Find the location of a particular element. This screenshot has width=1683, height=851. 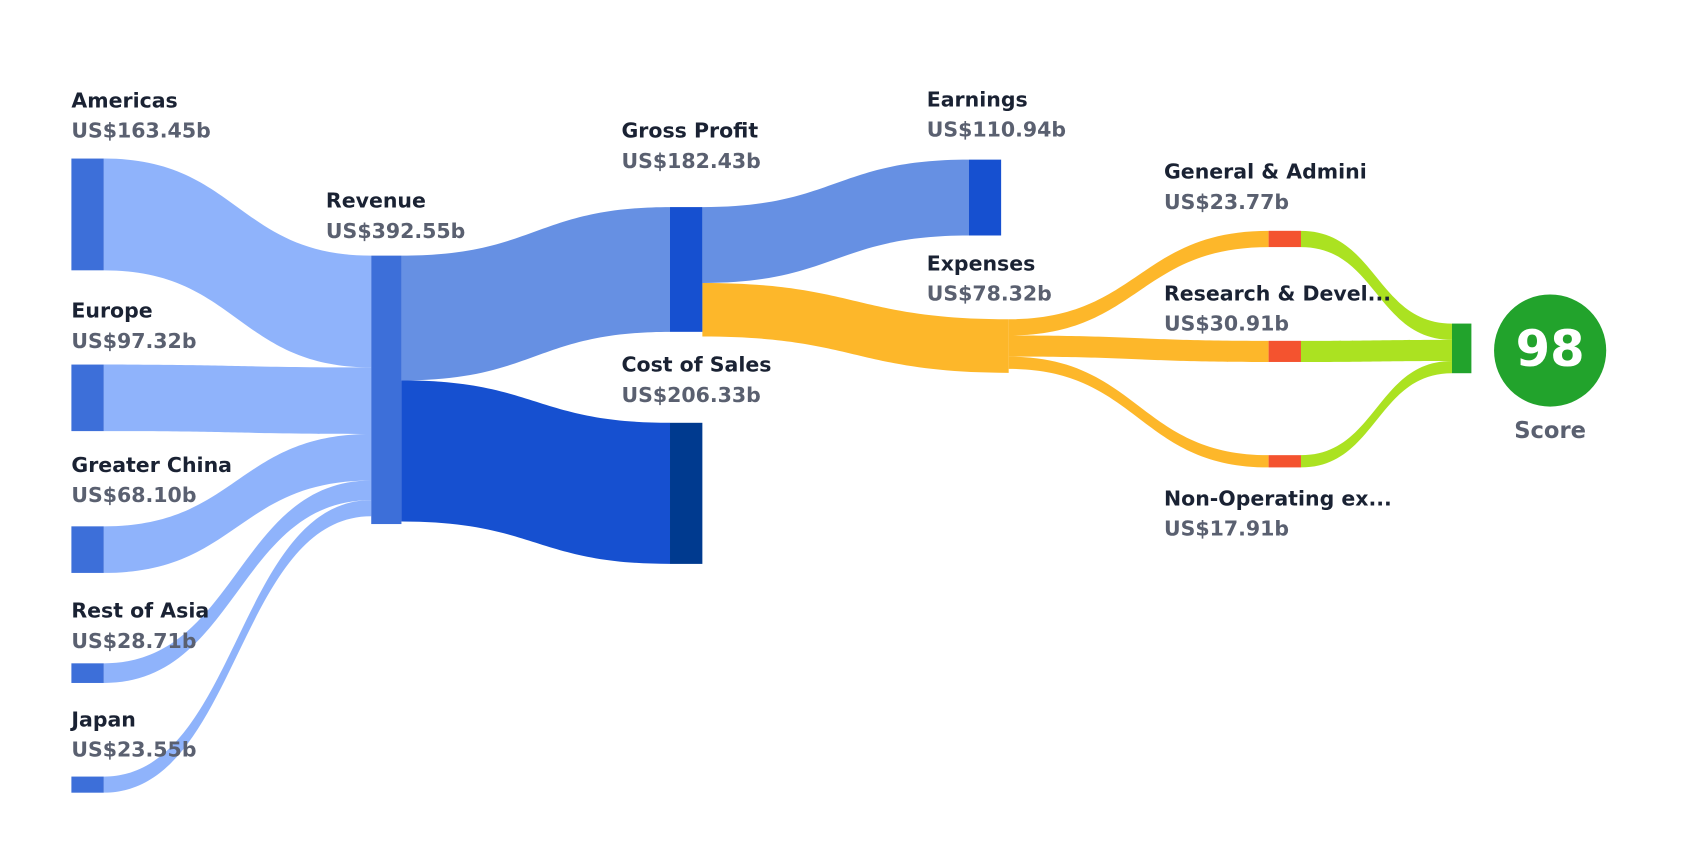

node-name: Americas is located at coordinates (124, 100).